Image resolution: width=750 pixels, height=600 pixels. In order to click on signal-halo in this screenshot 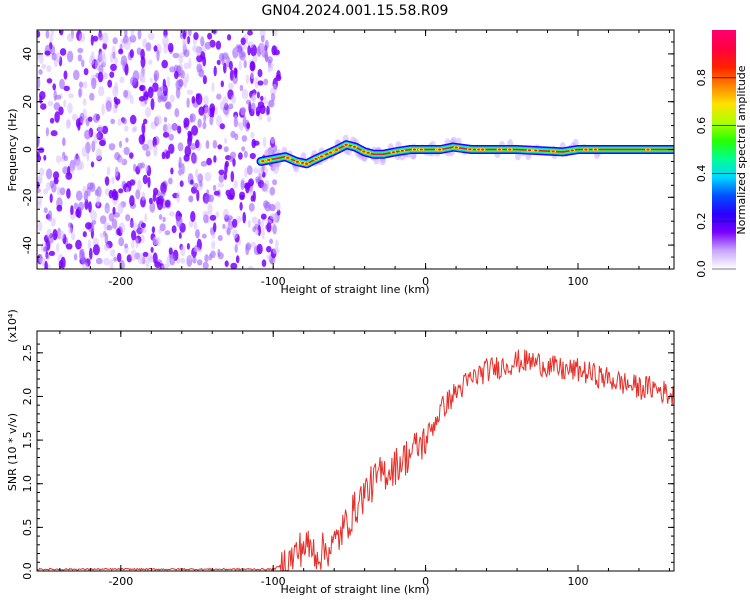, I will do `click(382, 161)`.